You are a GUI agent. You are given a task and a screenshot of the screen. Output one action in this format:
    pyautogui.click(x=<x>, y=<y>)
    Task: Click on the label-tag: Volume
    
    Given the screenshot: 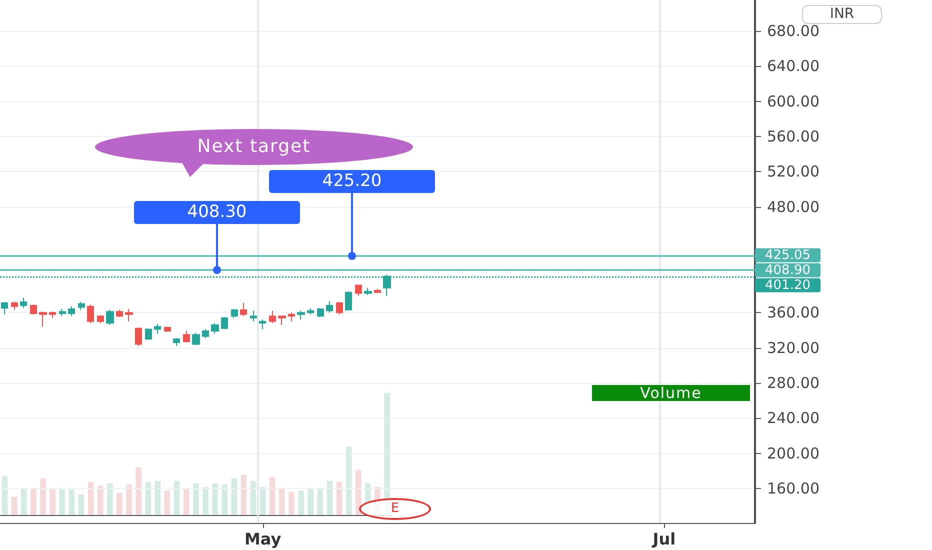 What is the action you would take?
    pyautogui.click(x=671, y=393)
    